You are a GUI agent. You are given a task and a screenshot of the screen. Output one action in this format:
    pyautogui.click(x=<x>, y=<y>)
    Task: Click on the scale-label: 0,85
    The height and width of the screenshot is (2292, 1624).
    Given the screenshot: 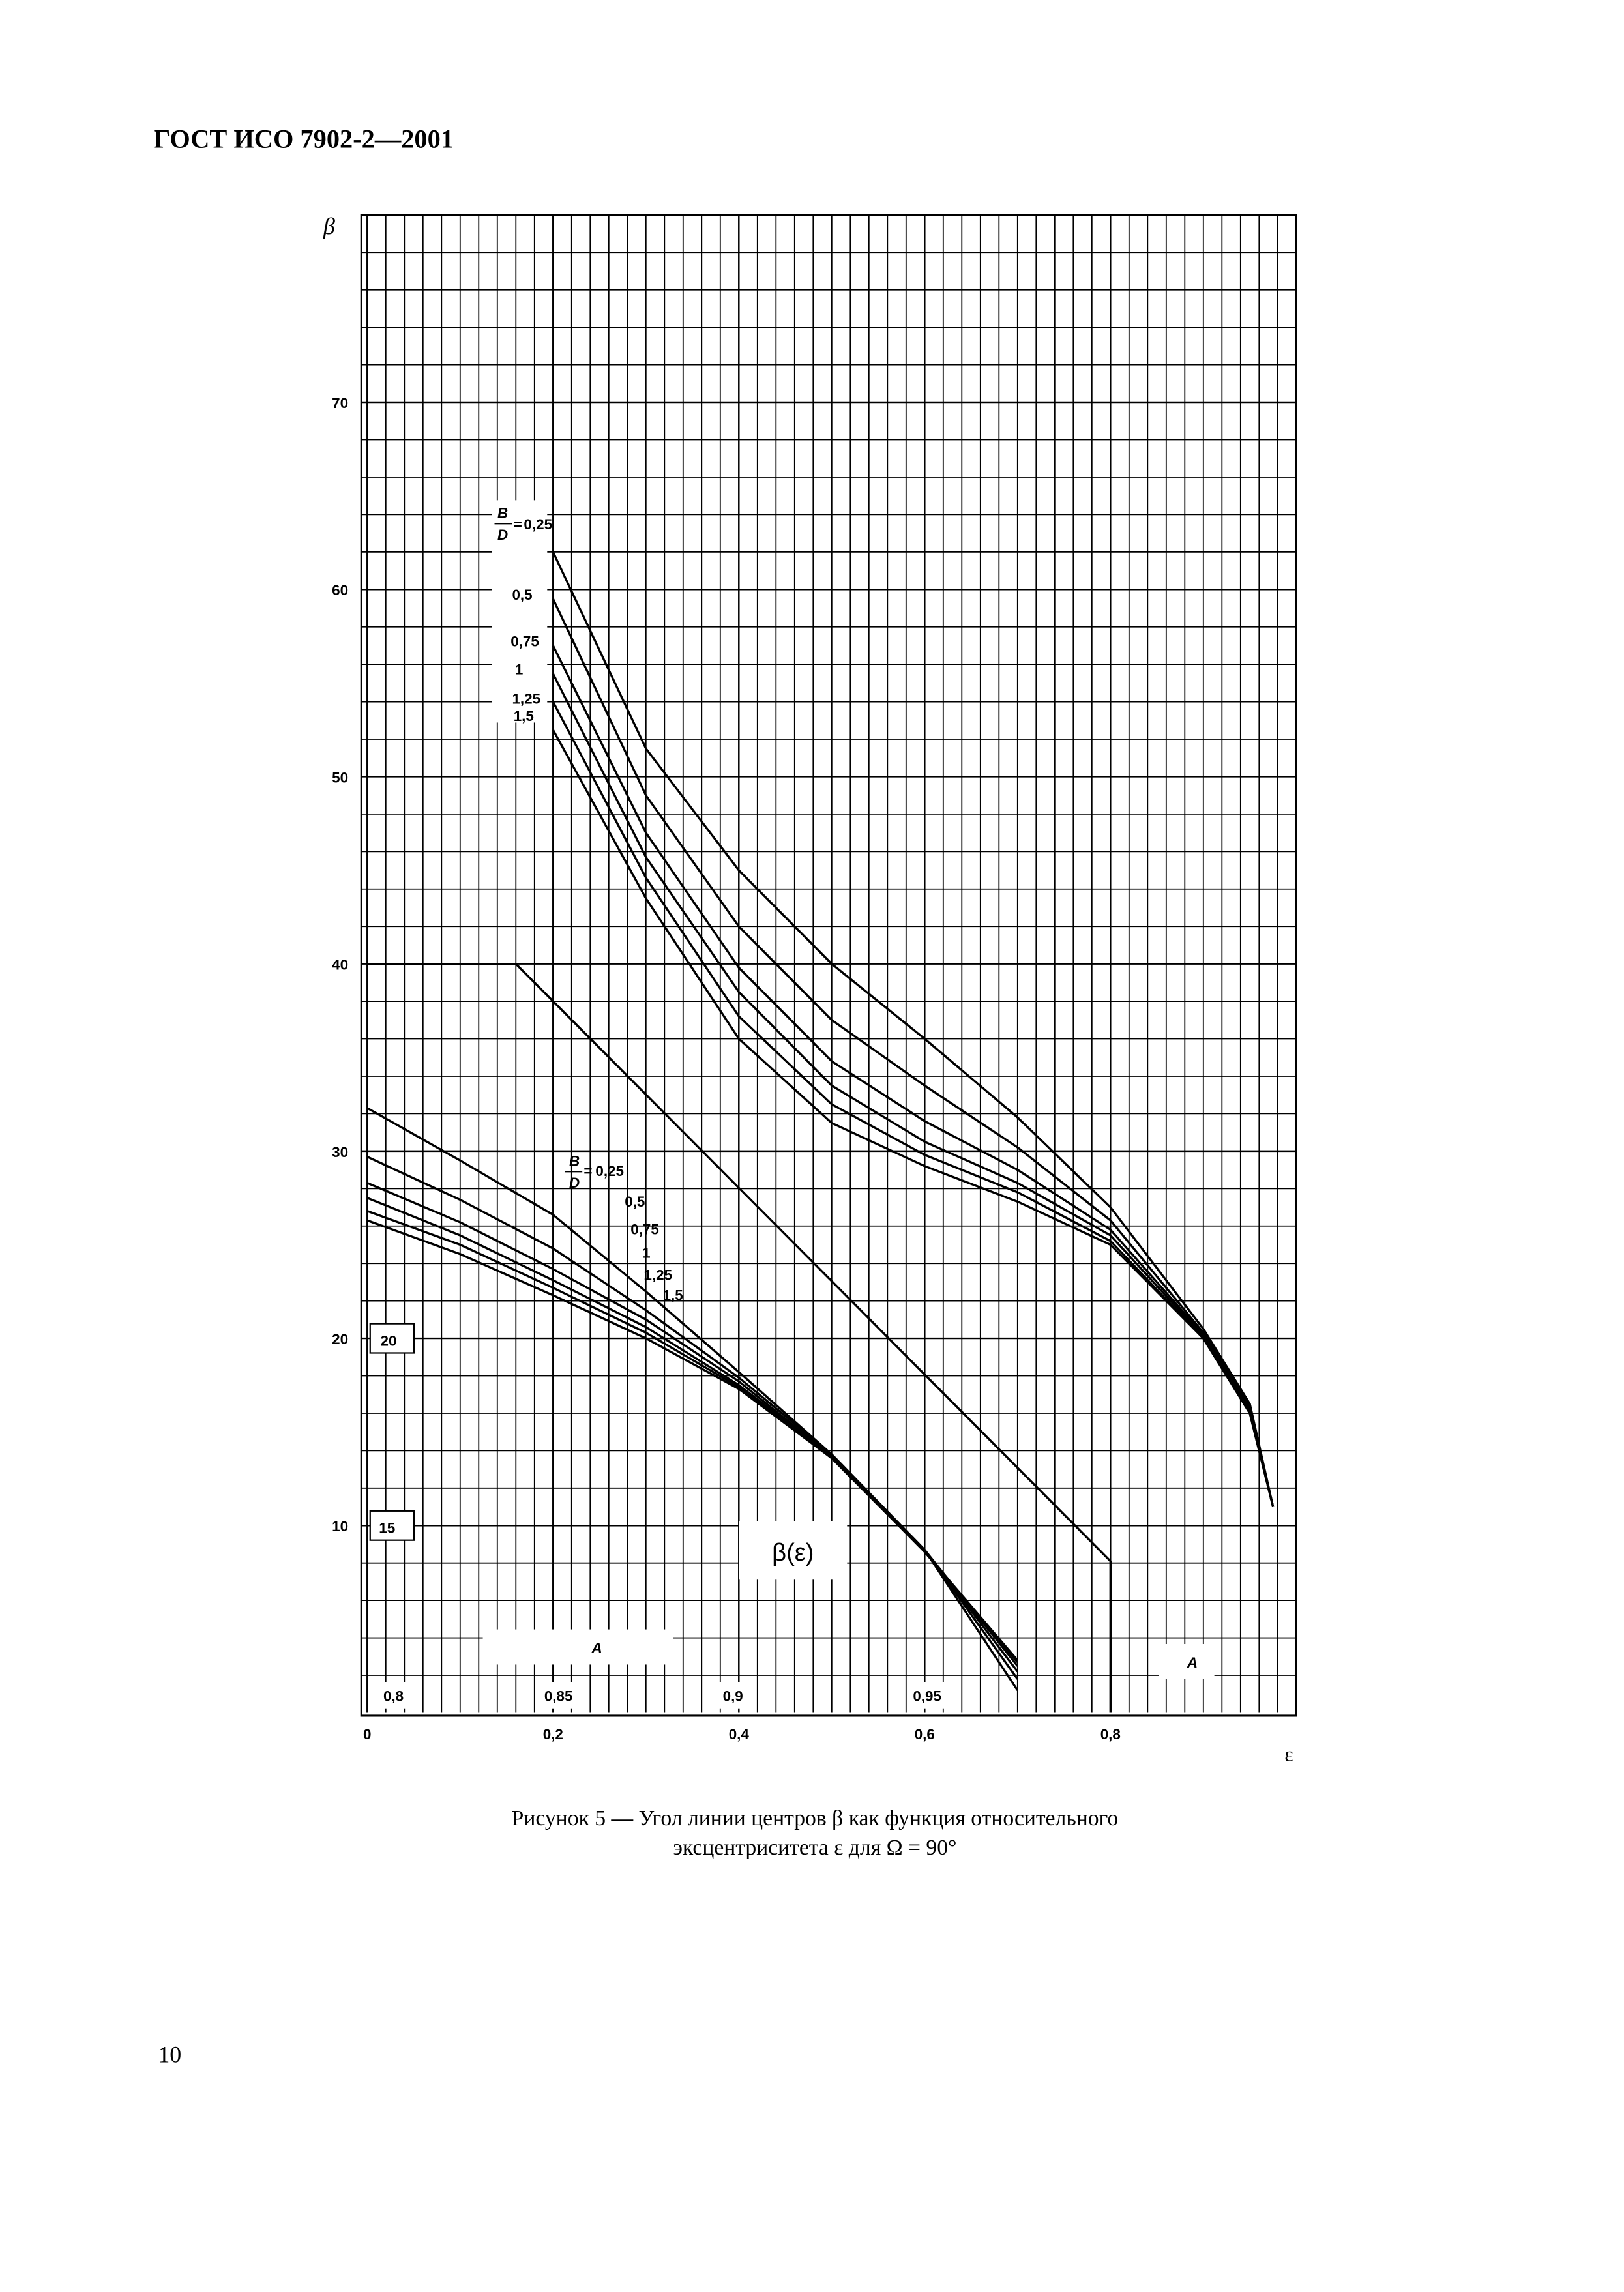 What is the action you would take?
    pyautogui.click(x=558, y=1697)
    